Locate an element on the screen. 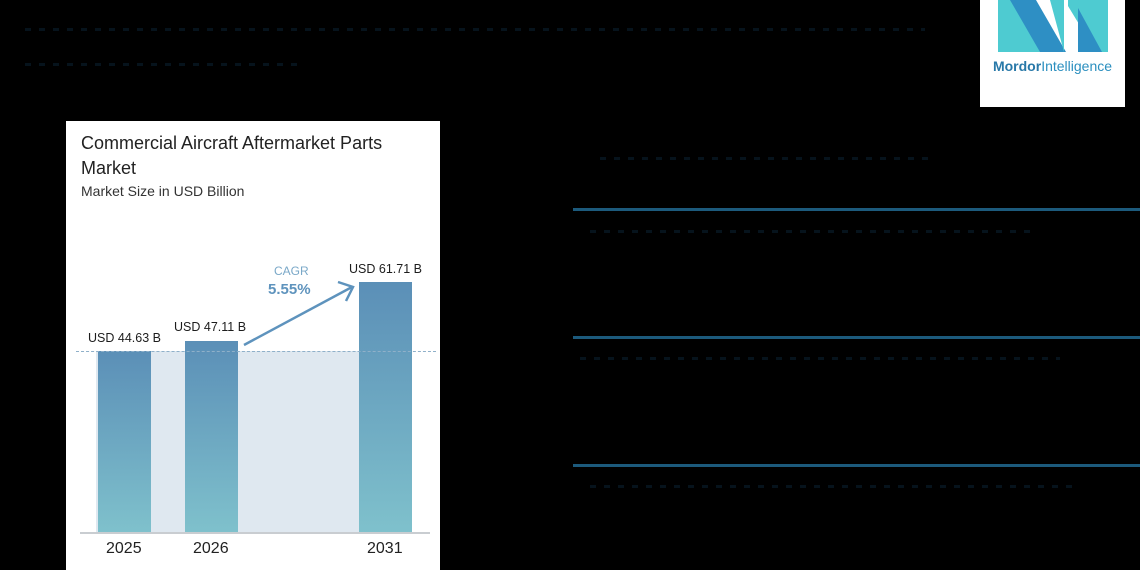  mordor-intelligence-logo: MordorIntelligence is located at coordinates (1052, 53).